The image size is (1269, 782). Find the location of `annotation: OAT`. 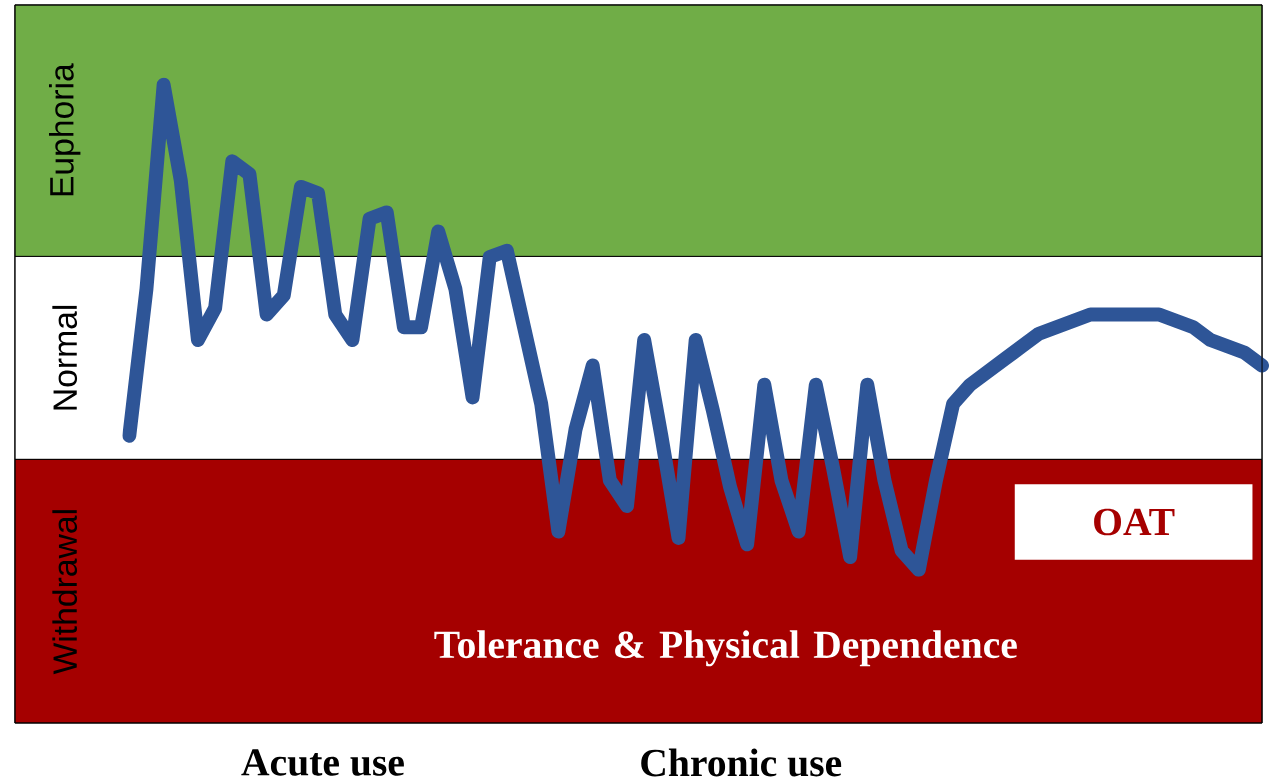

annotation: OAT is located at coordinates (1134, 522).